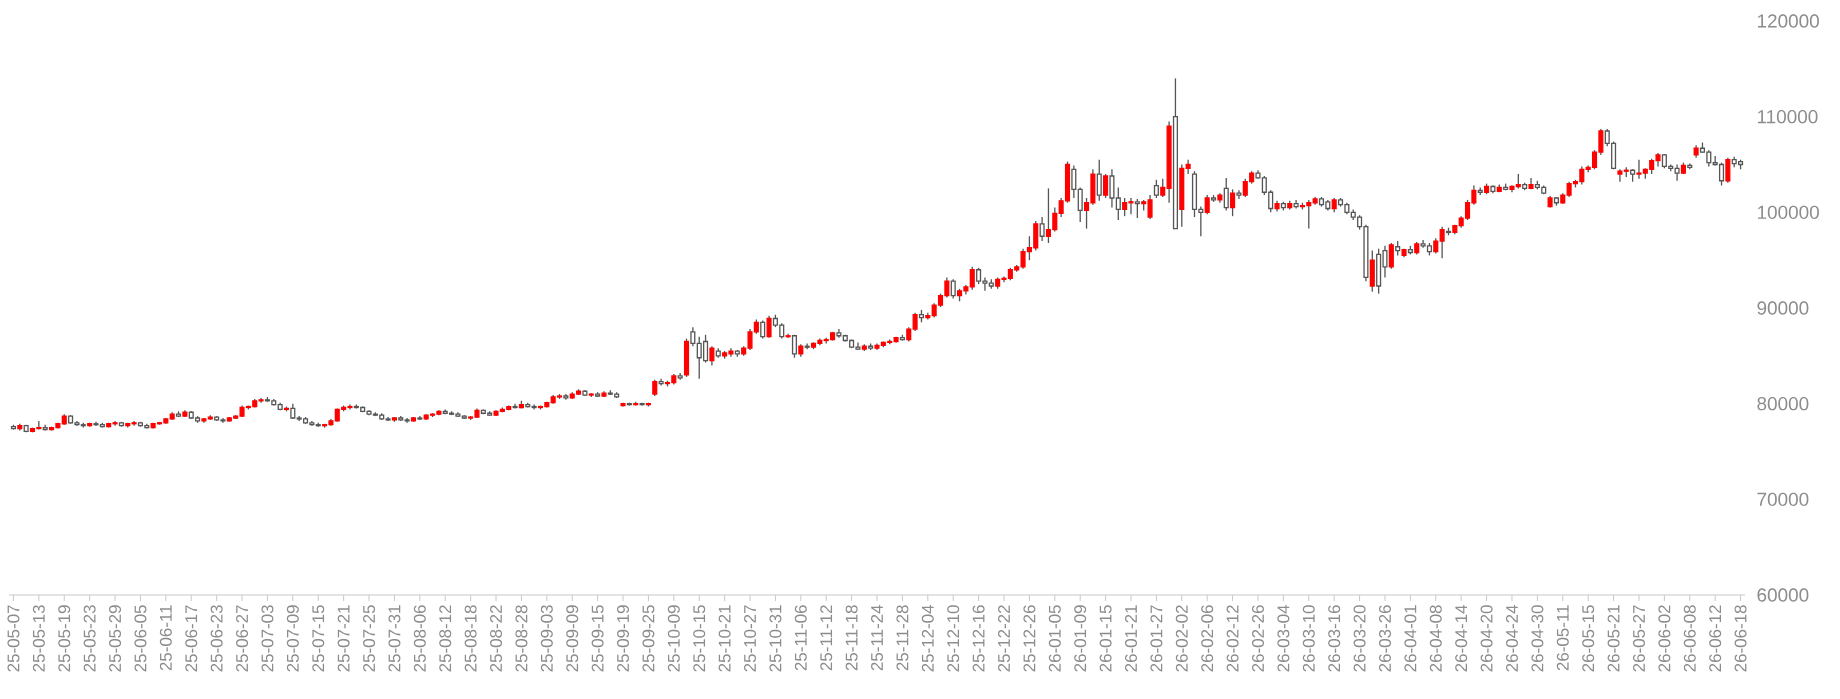 This screenshot has width=1840, height=699. Describe the element at coordinates (343, 638) in the screenshot. I see `x-tick-label: 25-07-21` at that location.